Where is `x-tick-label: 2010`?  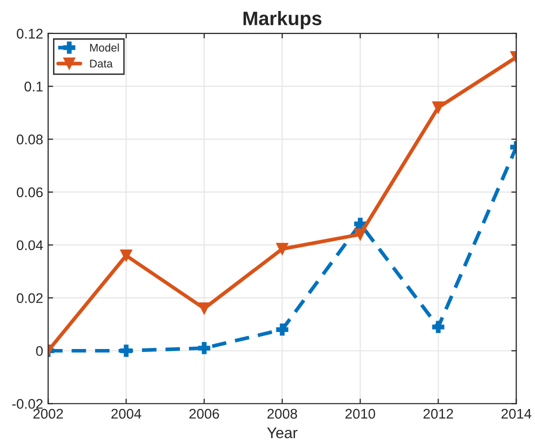 x-tick-label: 2010 is located at coordinates (360, 413).